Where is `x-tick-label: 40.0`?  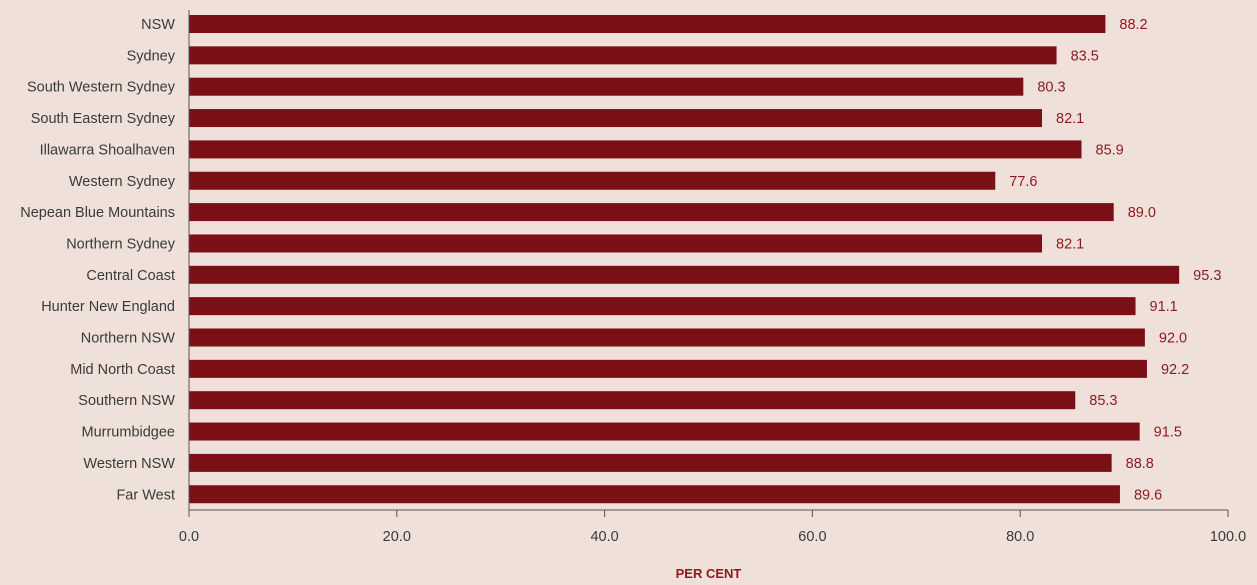
x-tick-label: 40.0 is located at coordinates (604, 537).